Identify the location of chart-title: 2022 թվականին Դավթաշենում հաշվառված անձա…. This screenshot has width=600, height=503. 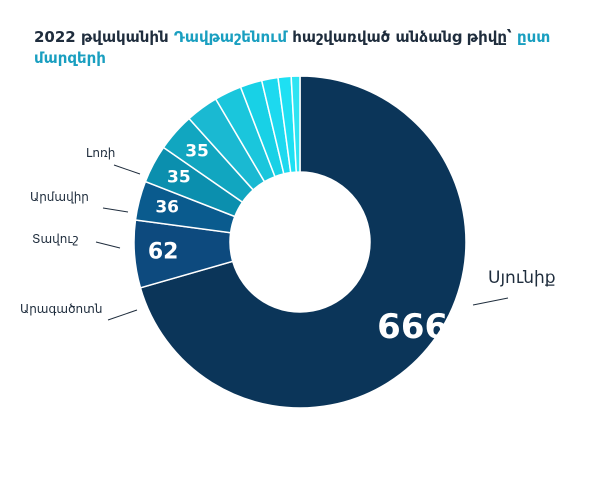
(304, 48).